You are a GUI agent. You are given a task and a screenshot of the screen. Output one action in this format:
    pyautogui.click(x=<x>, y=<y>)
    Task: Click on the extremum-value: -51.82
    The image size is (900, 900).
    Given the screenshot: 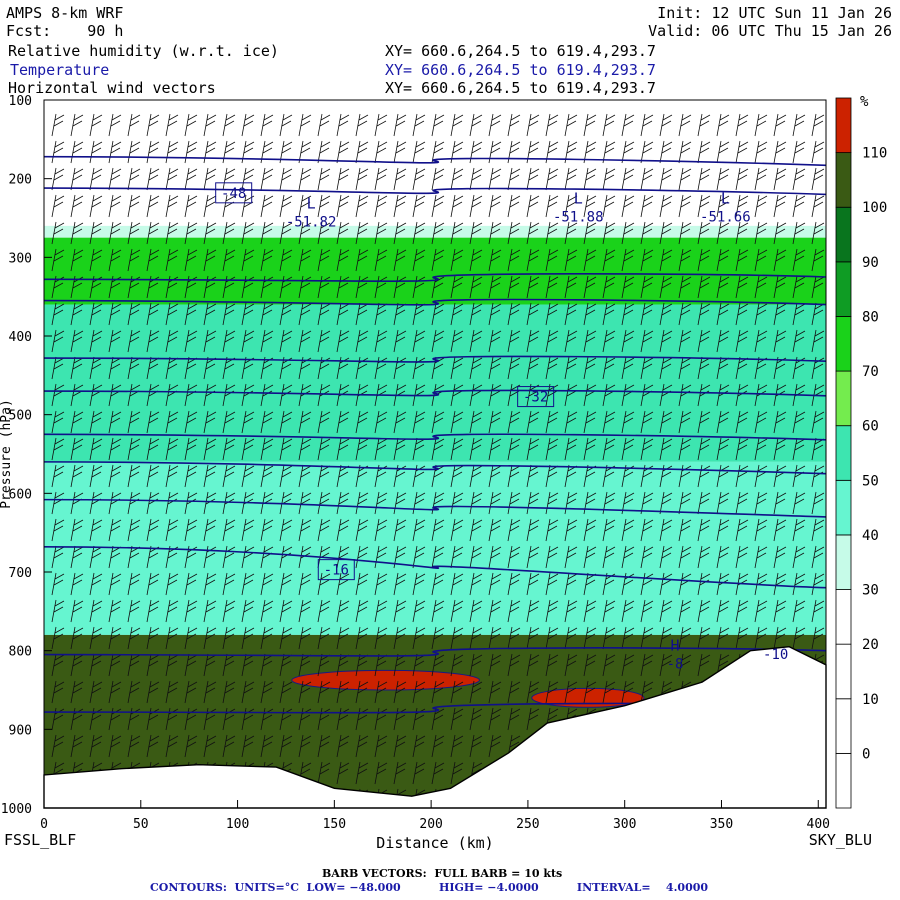 What is the action you would take?
    pyautogui.click(x=311, y=222)
    